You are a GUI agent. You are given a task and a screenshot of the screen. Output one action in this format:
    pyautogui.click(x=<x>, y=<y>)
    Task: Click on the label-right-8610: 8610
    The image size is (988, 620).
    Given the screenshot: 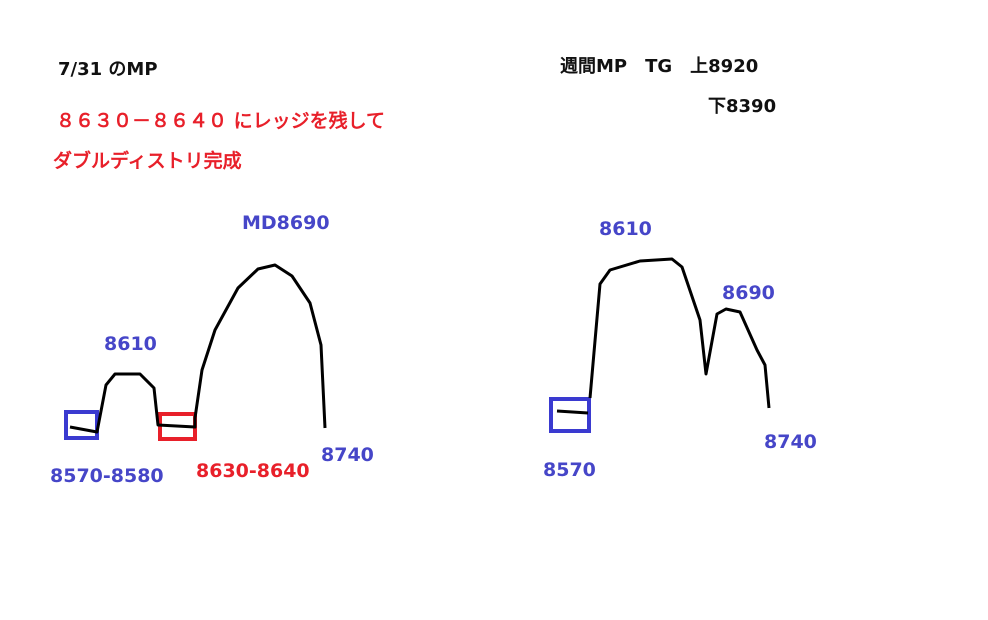 What is the action you would take?
    pyautogui.click(x=625, y=229)
    